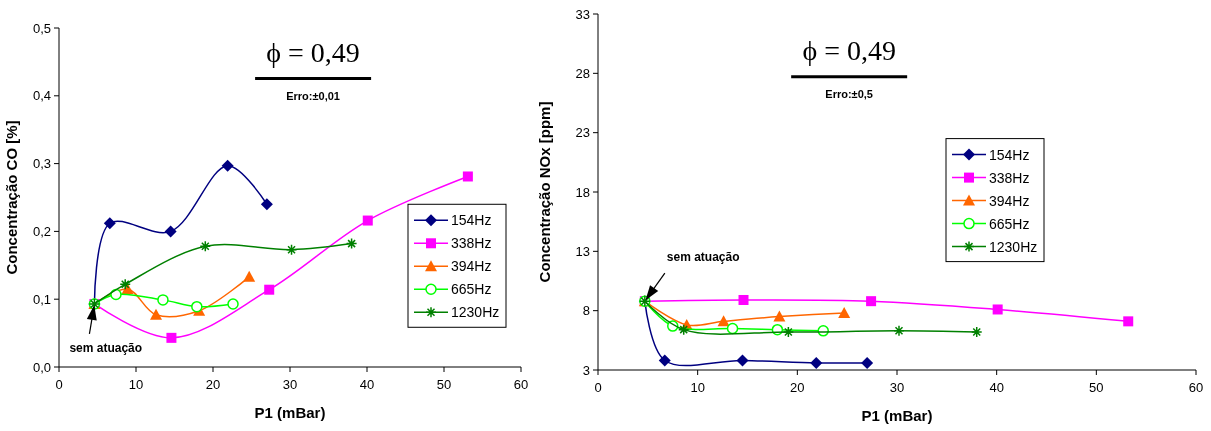 The height and width of the screenshot is (431, 1211). I want to click on y-axis-title: Concentração CO [%], so click(11, 197).